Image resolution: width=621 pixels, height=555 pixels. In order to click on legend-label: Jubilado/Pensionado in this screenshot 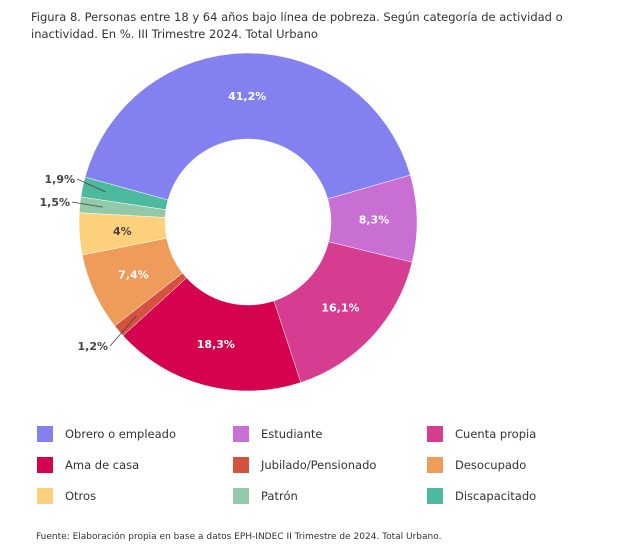, I will do `click(319, 465)`.